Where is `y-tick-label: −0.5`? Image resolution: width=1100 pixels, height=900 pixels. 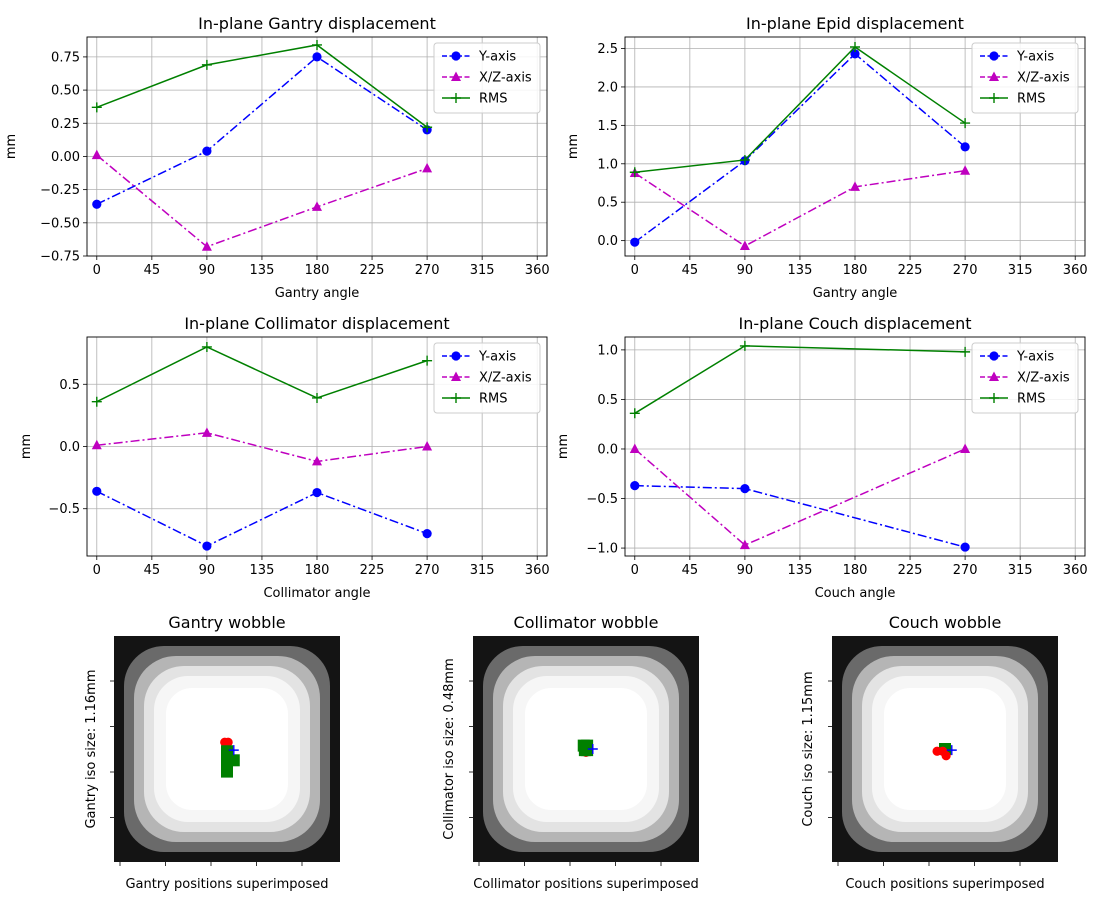 y-tick-label: −0.5 is located at coordinates (64, 509).